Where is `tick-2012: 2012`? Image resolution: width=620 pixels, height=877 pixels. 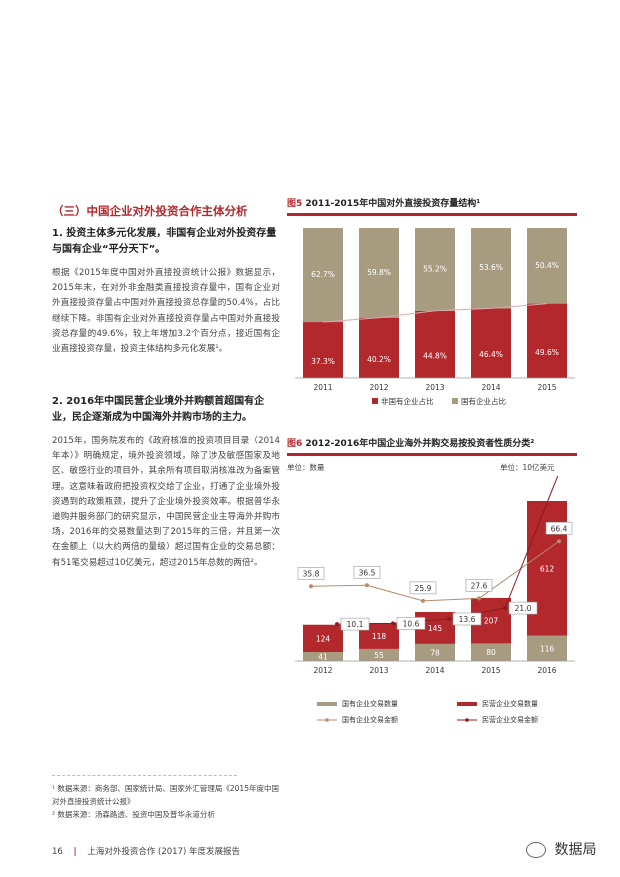
tick-2012: 2012 is located at coordinates (378, 387).